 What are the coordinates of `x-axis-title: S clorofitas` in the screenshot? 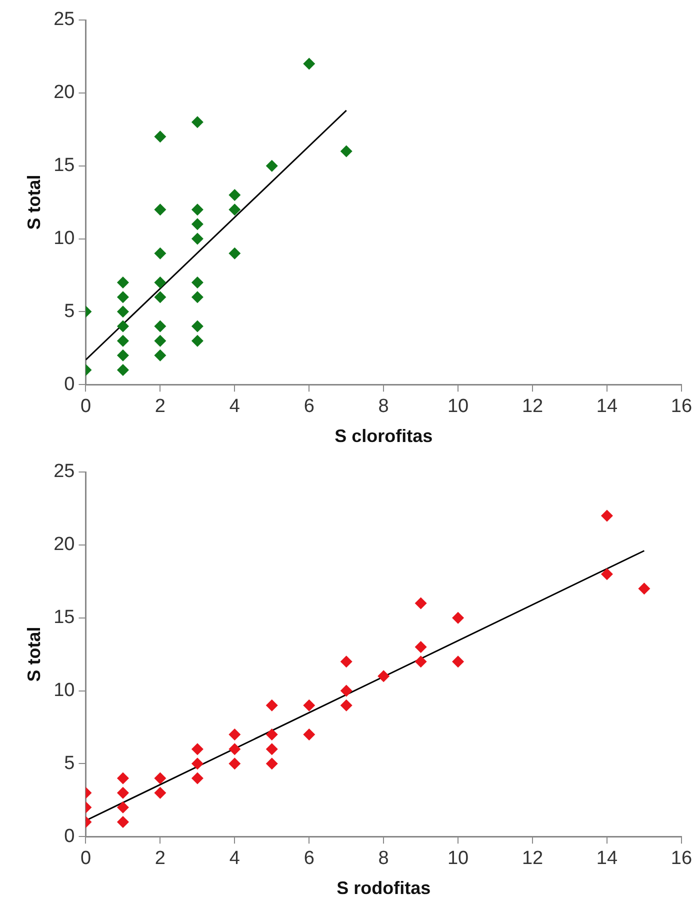 It's located at (383, 436).